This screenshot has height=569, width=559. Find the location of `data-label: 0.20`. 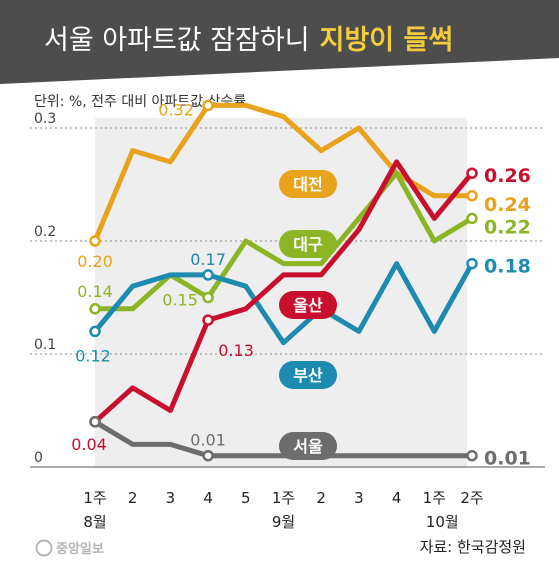

data-label: 0.20 is located at coordinates (95, 261).